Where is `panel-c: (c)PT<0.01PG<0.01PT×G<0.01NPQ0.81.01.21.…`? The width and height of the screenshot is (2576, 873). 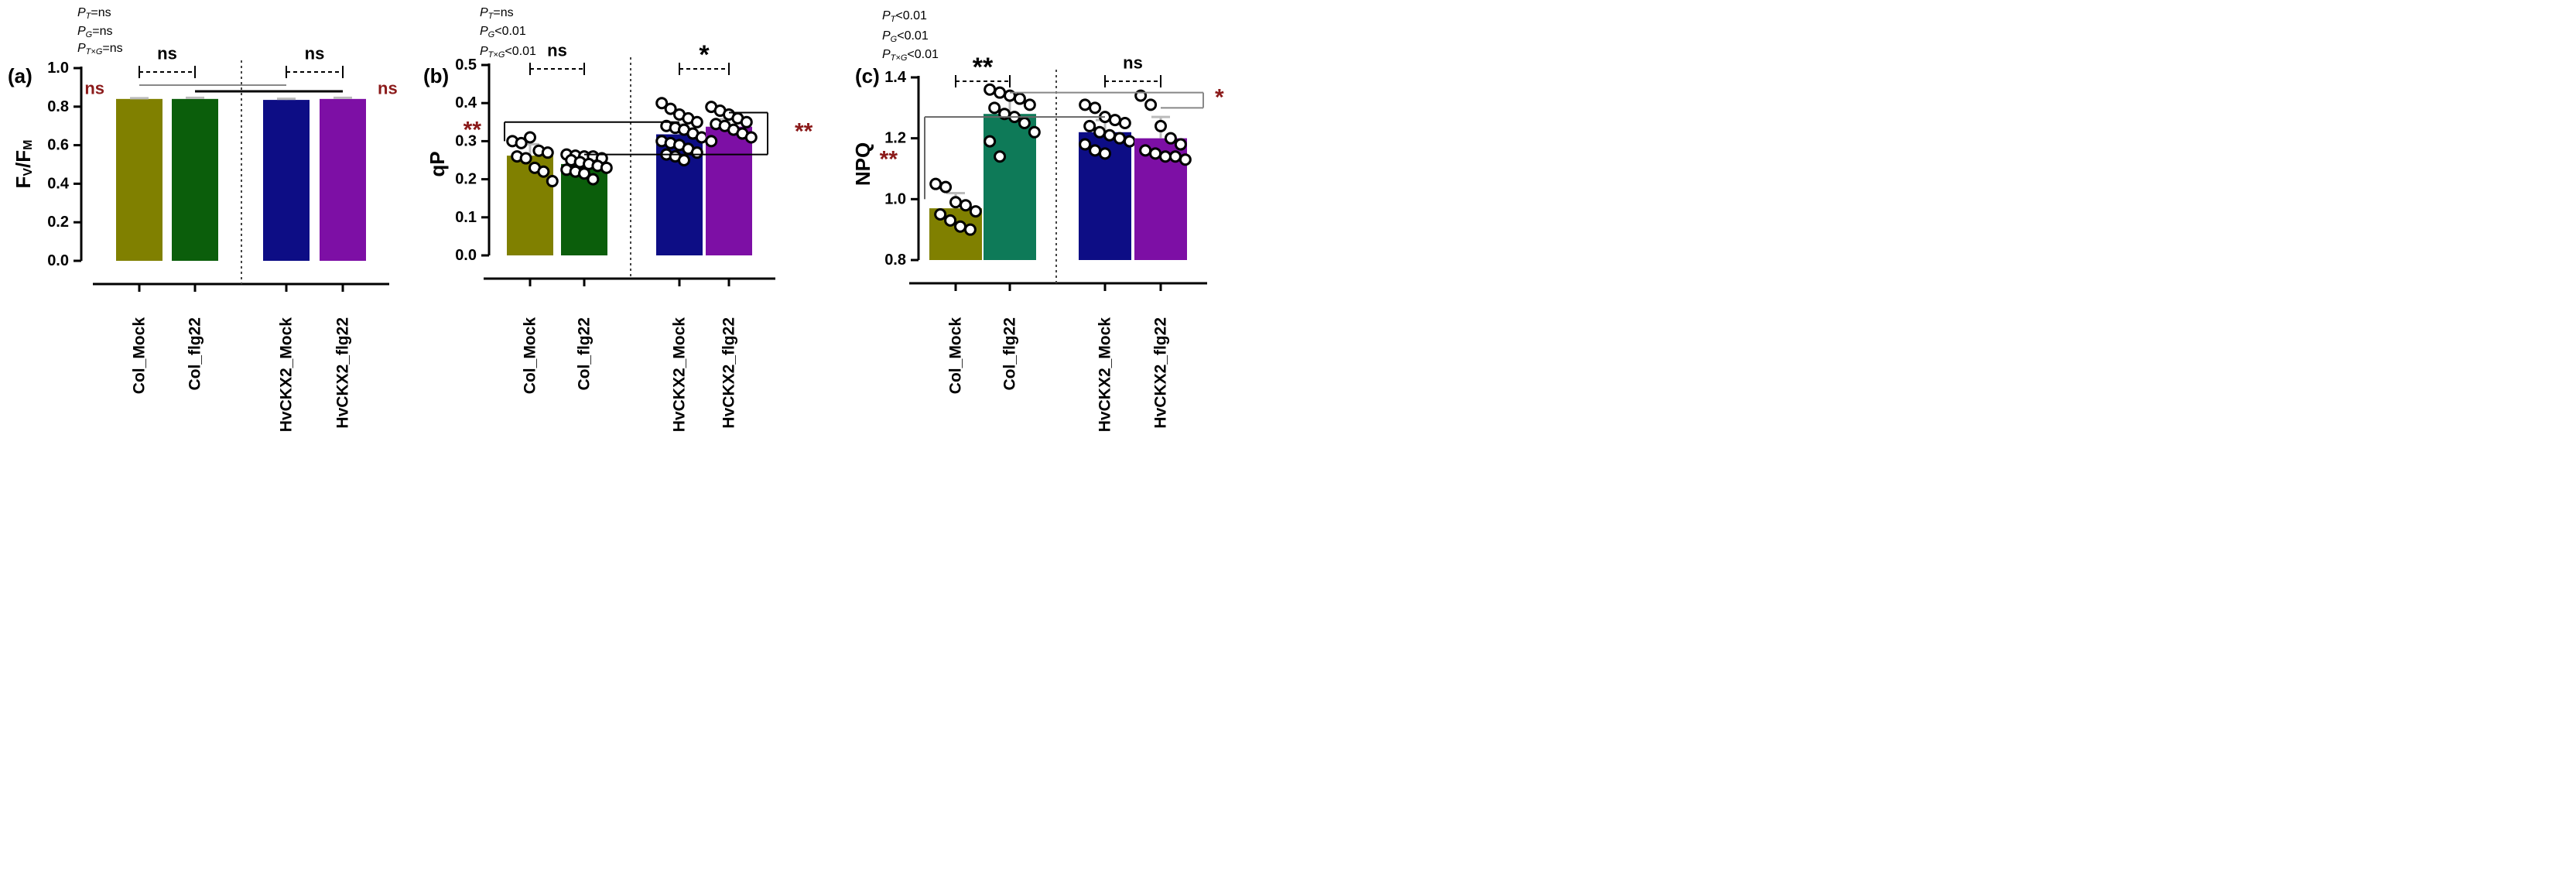
panel-c: (c)PT<0.01PG<0.01PT×G<0.01NPQ0.81.01.21.… is located at coordinates (1037, 221).